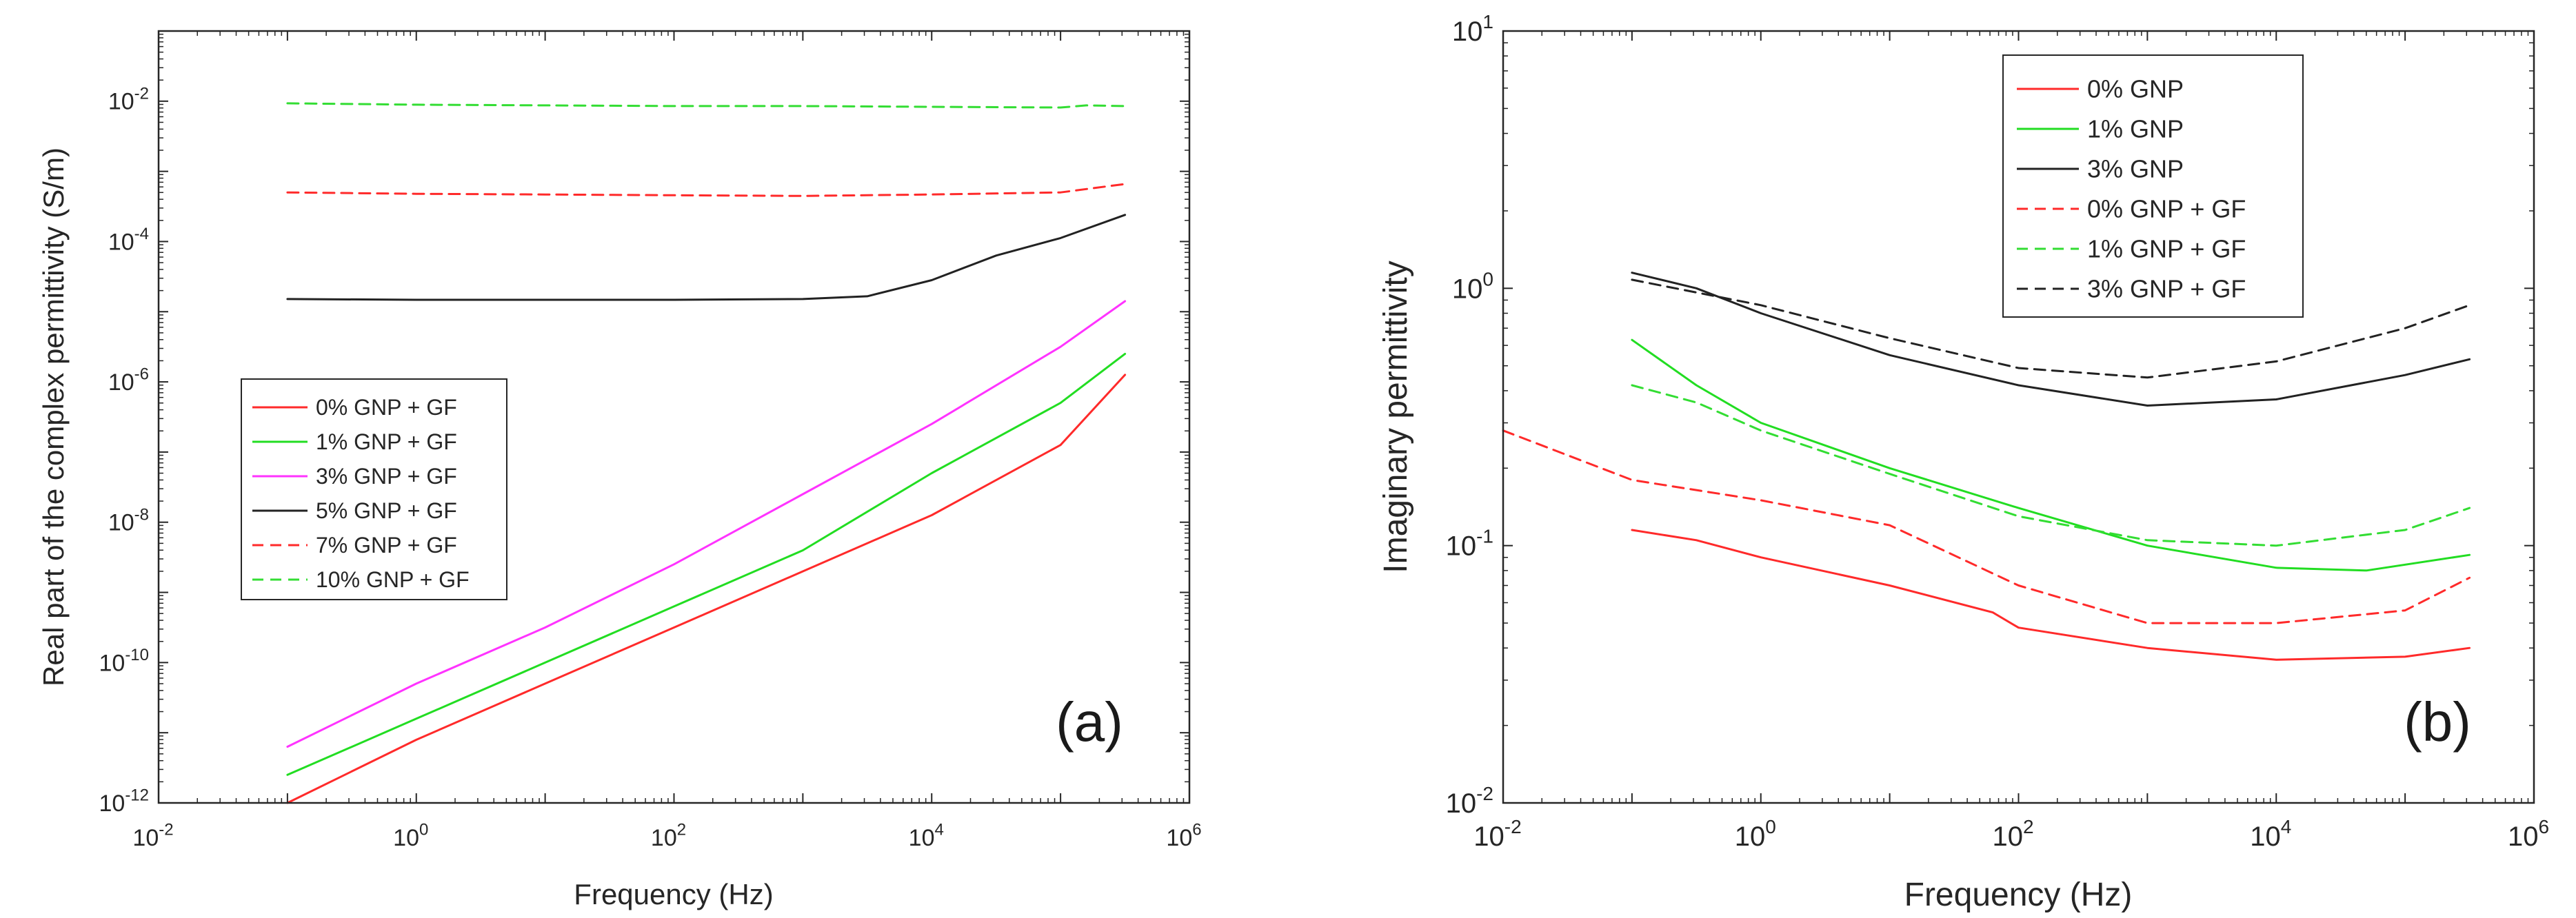 This screenshot has height=918, width=2576. Describe the element at coordinates (393, 579) in the screenshot. I see `legend-entry: 10% GNP + GF` at that location.